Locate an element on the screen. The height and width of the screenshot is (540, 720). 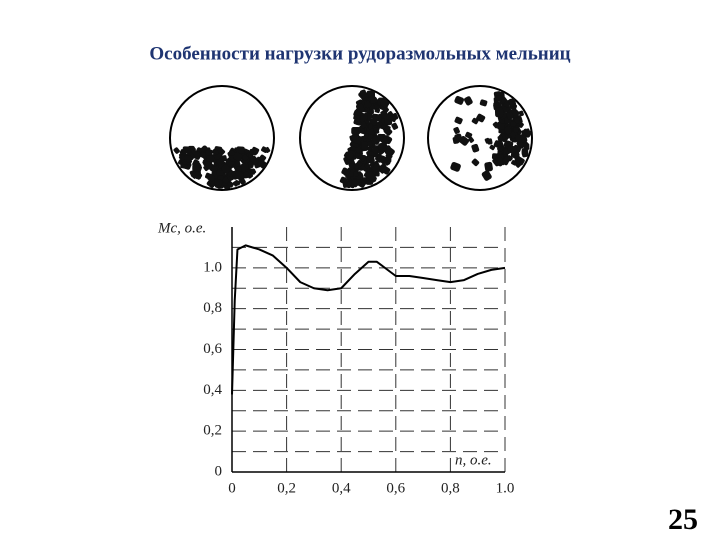
x-tick-label: 0,2 is located at coordinates (286, 488).